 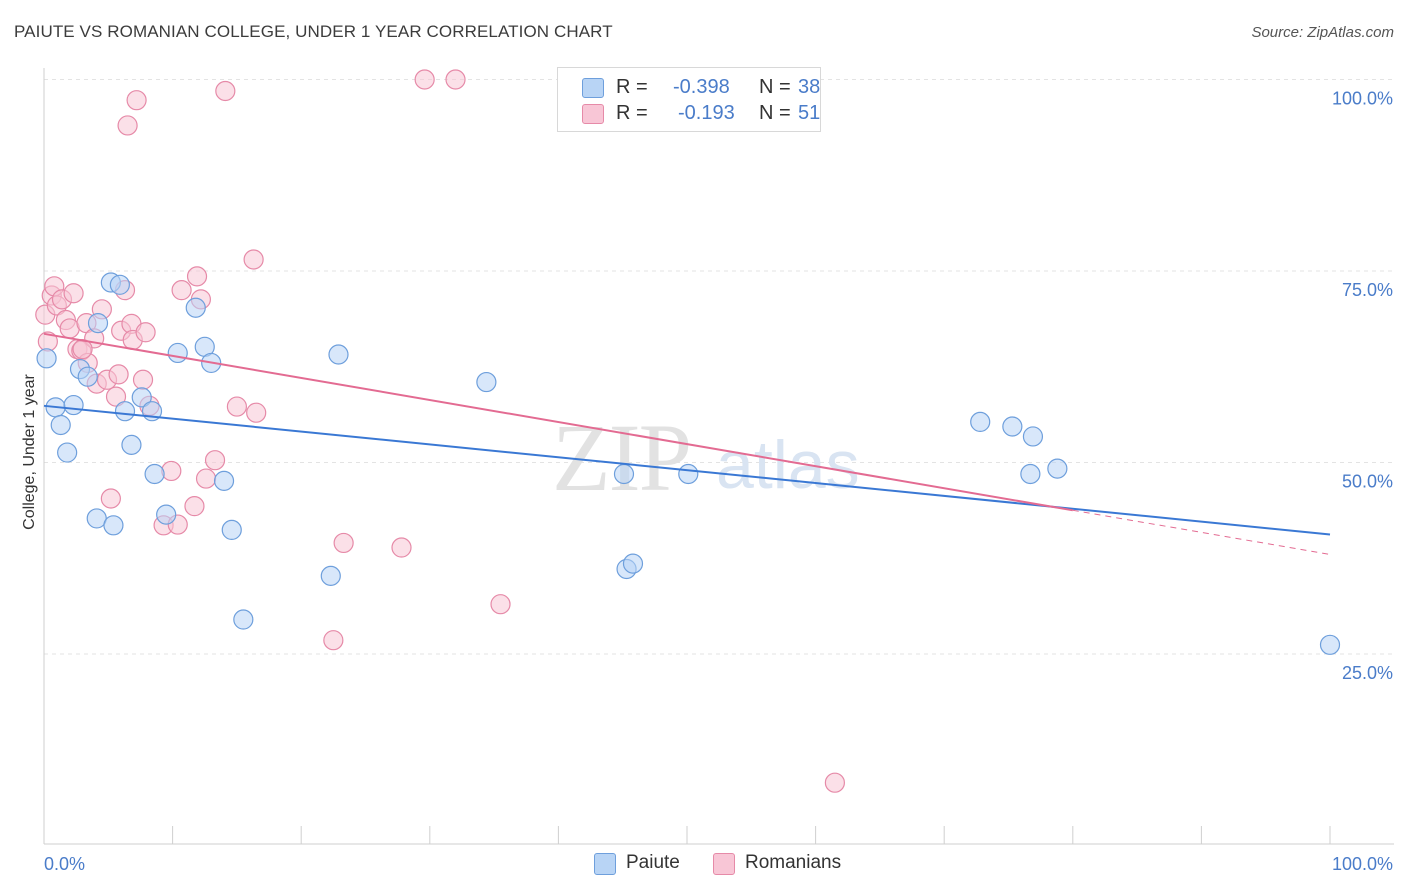 What do you see at coordinates (653, 862) in the screenshot?
I see `legend-paiute-label: Paiute` at bounding box center [653, 862].